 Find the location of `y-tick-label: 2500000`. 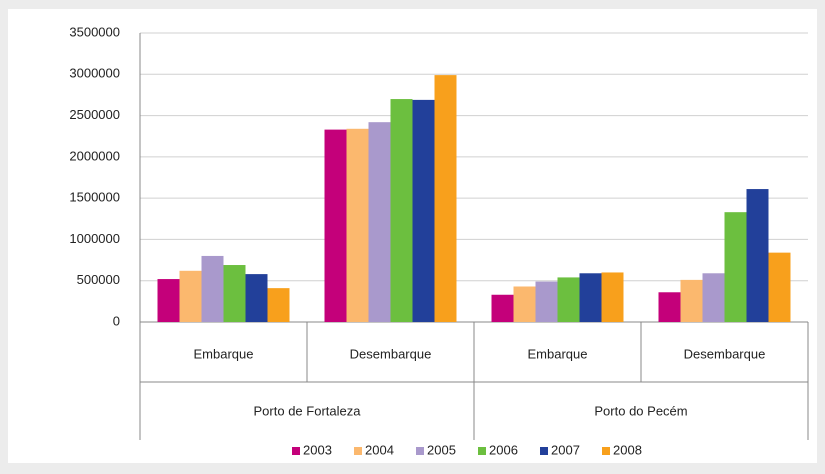

y-tick-label: 2500000 is located at coordinates (94, 114).